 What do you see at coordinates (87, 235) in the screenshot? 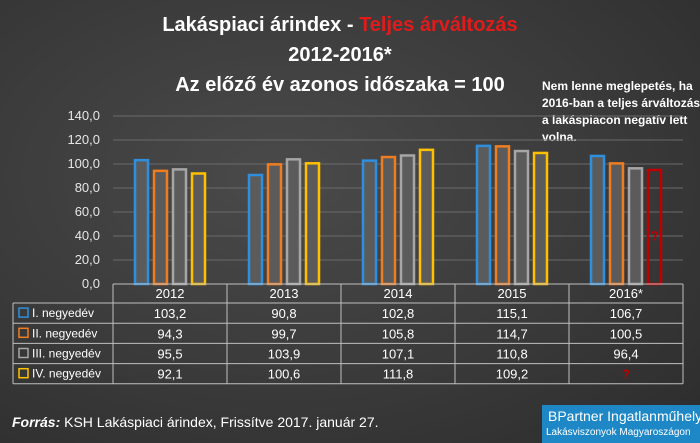
I see `y-tick-label: 40,0` at bounding box center [87, 235].